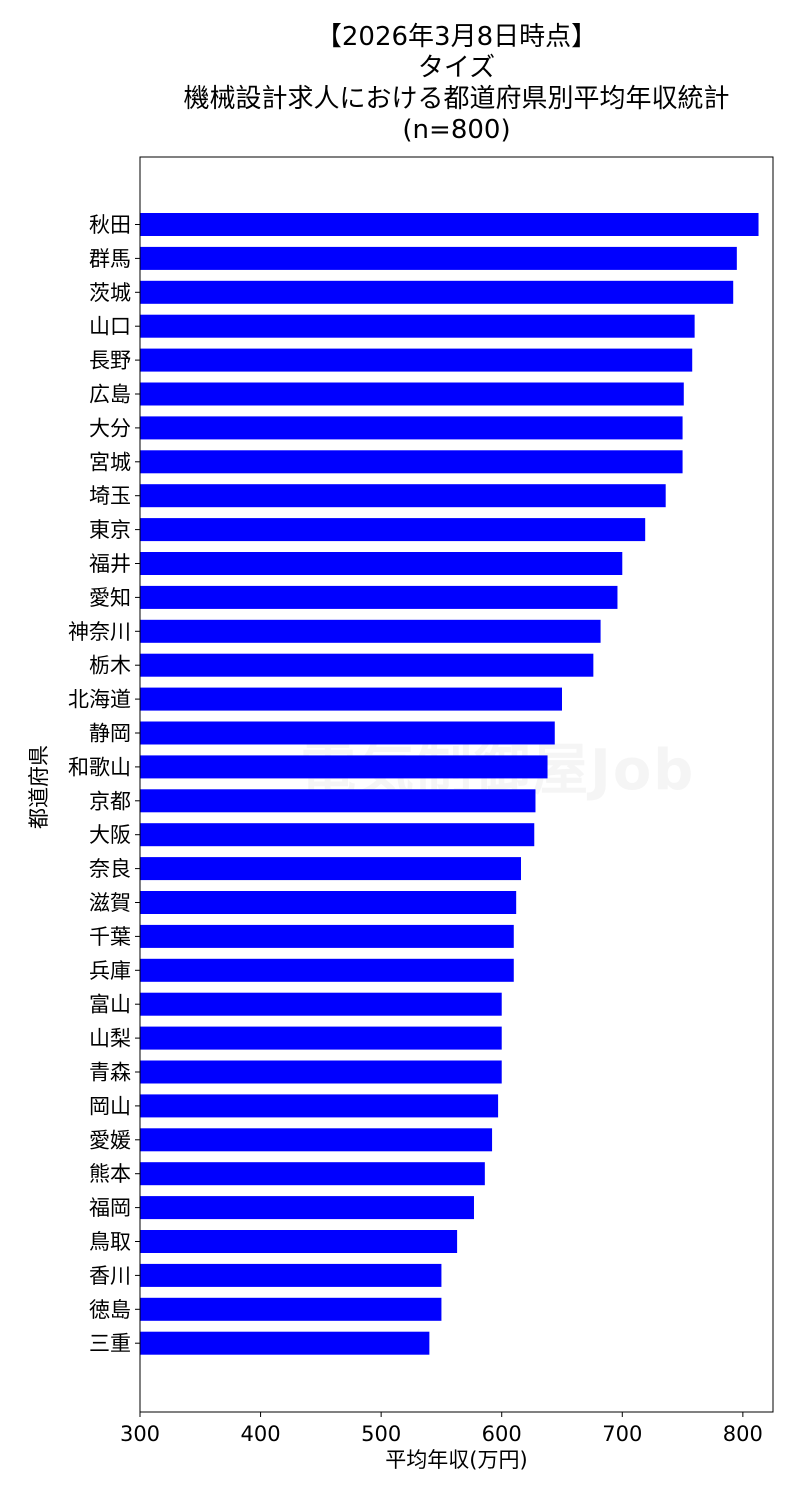 This screenshot has width=800, height=1500. I want to click on y-axis-label: 都道府県, so click(39, 787).